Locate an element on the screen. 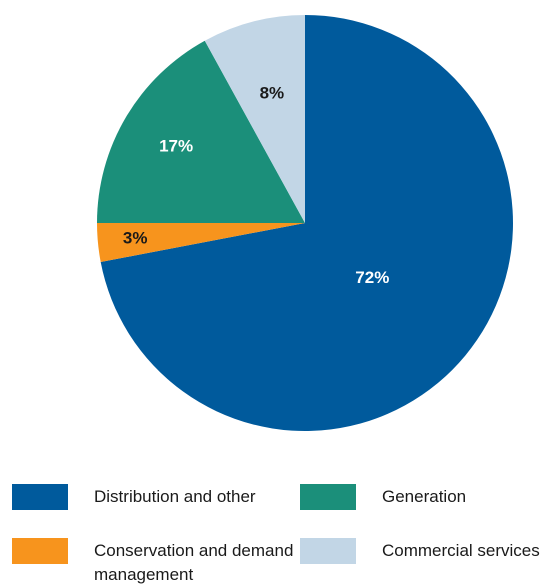  legend-swatch-generation is located at coordinates (328, 497).